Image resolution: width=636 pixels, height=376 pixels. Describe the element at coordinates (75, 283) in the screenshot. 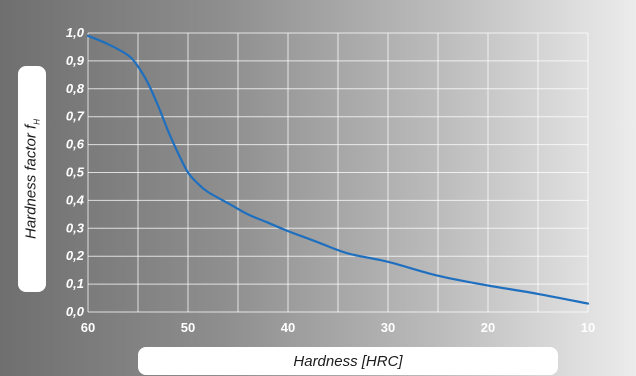

I see `y-tick-label: 0,1` at that location.